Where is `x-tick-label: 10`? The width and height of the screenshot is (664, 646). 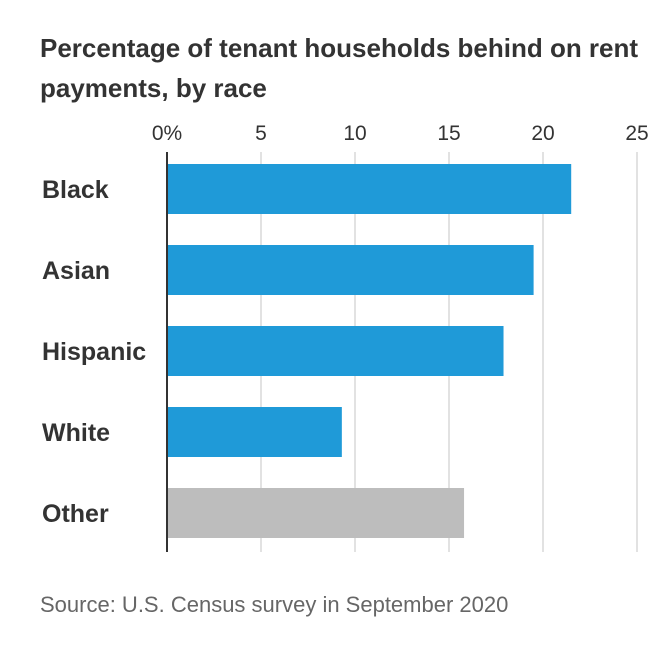 x-tick-label: 10 is located at coordinates (354, 133).